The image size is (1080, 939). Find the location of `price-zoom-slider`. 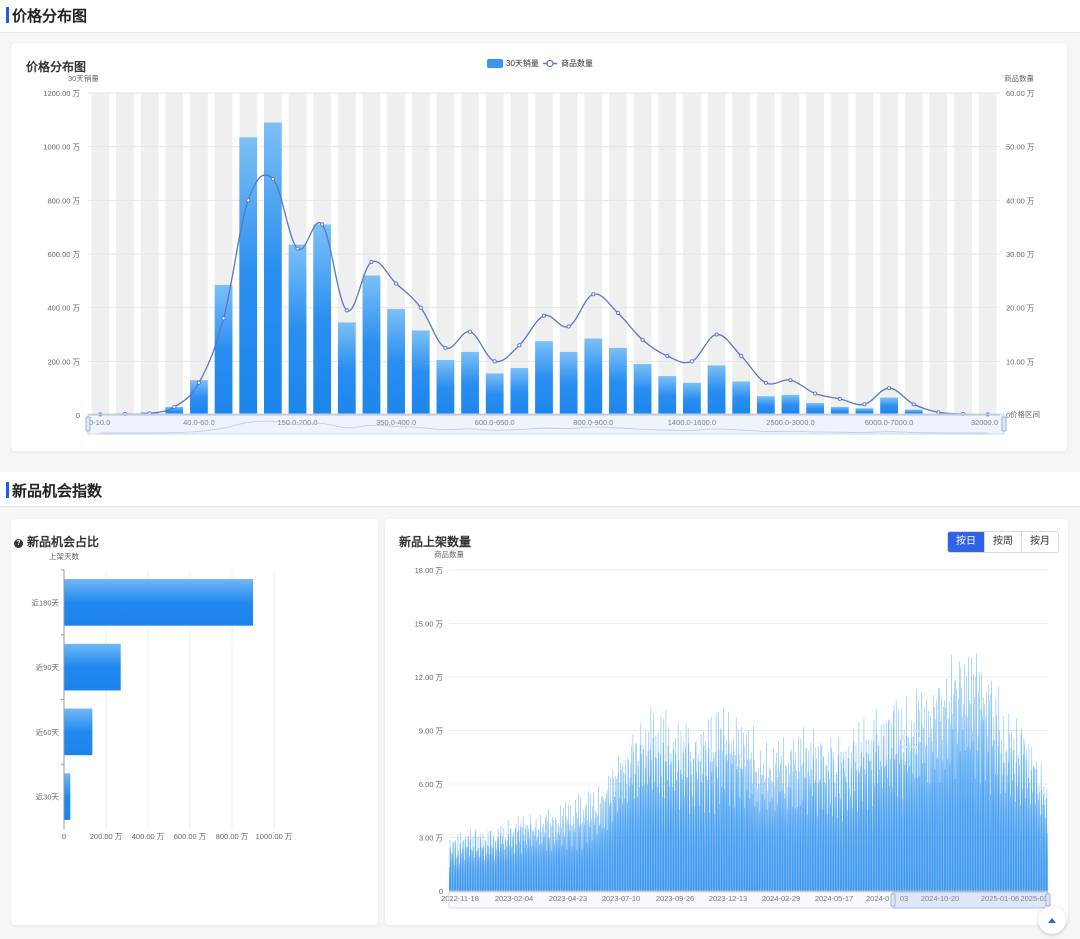

price-zoom-slider is located at coordinates (546, 424).